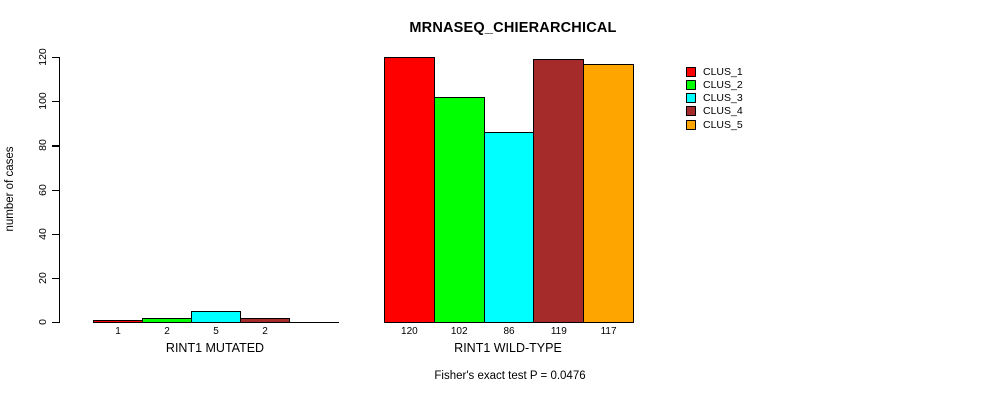 This screenshot has height=400, width=990. Describe the element at coordinates (723, 98) in the screenshot. I see `legend-label: CLUS_3` at that location.